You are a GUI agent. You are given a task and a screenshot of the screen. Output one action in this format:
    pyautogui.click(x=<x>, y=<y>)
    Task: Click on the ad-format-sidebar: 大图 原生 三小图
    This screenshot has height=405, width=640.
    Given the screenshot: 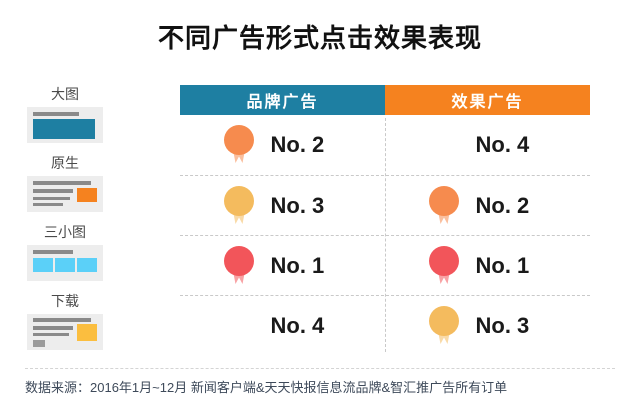 What is the action you would take?
    pyautogui.click(x=65, y=224)
    